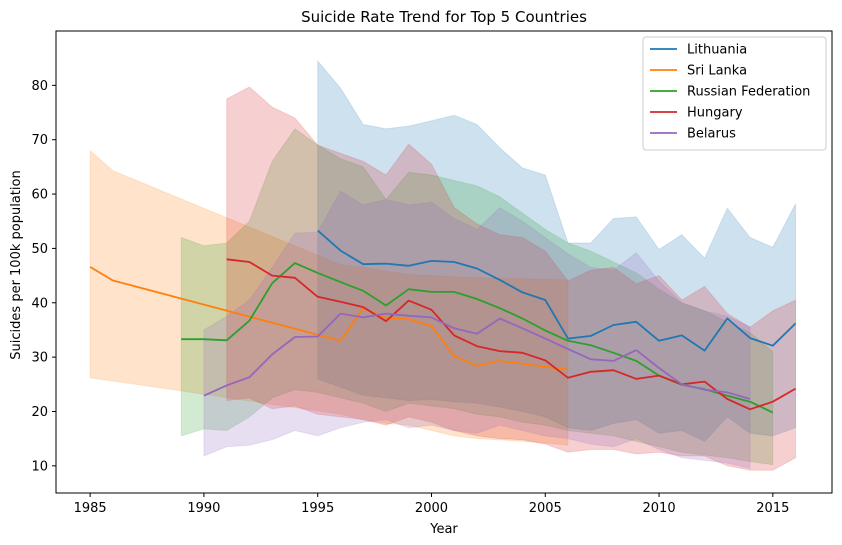 Image resolution: width=842 pixels, height=545 pixels. I want to click on legend-label-2: Russian Federation, so click(748, 92).